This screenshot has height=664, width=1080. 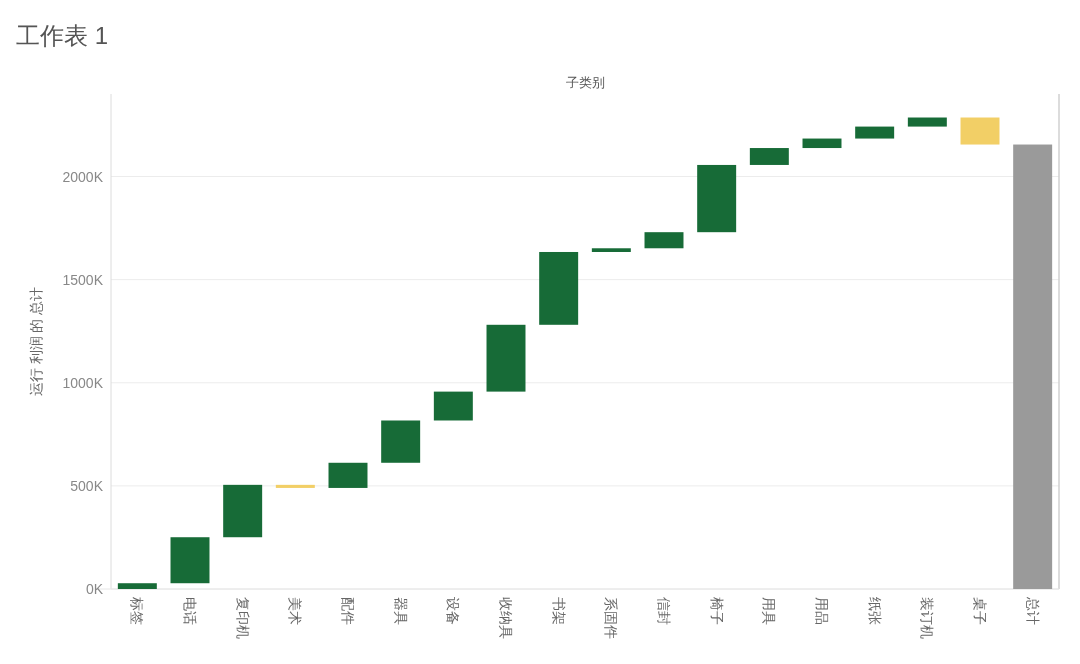 I want to click on xtick: 收纳具, so click(x=506, y=618).